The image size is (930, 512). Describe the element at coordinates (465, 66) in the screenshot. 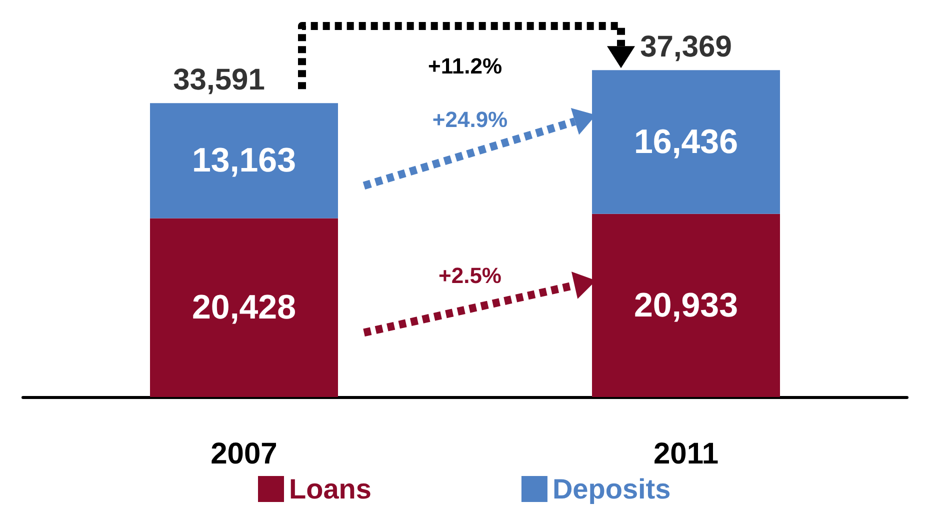

I see `annotation: +11.2%` at that location.